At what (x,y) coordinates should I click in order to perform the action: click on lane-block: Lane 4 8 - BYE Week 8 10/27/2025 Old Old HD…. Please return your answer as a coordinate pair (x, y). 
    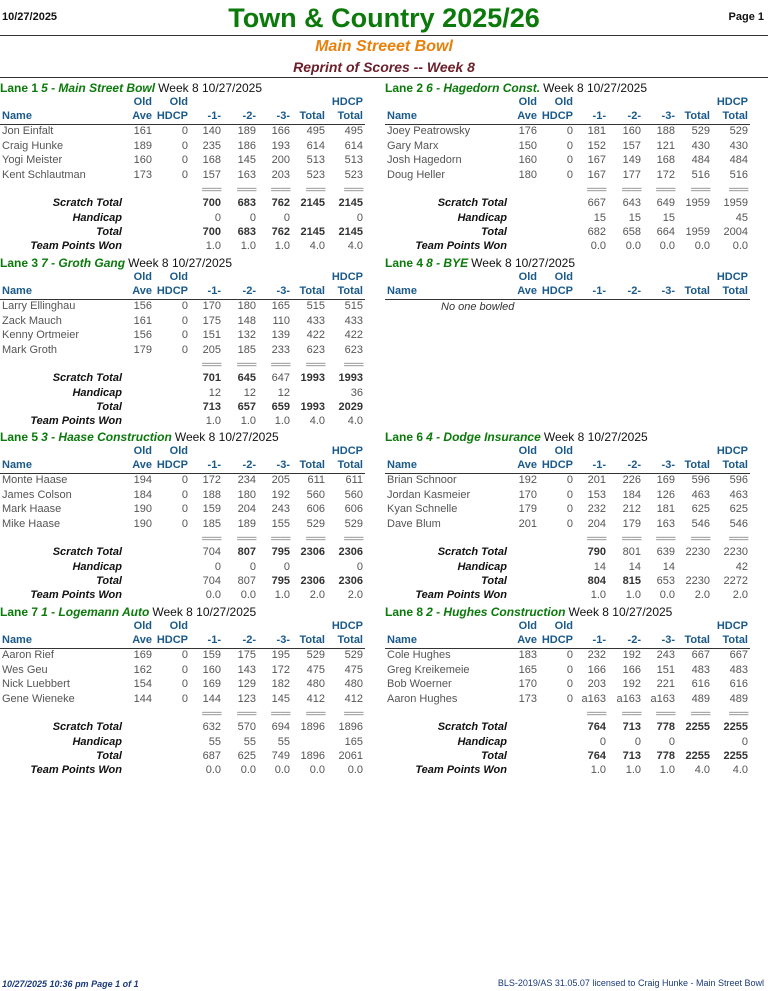
    Looking at the image, I should click on (576, 342).